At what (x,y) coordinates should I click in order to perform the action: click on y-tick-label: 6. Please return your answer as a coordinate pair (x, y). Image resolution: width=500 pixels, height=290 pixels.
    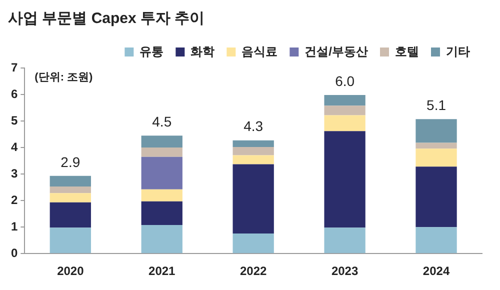
    Looking at the image, I should click on (14, 93).